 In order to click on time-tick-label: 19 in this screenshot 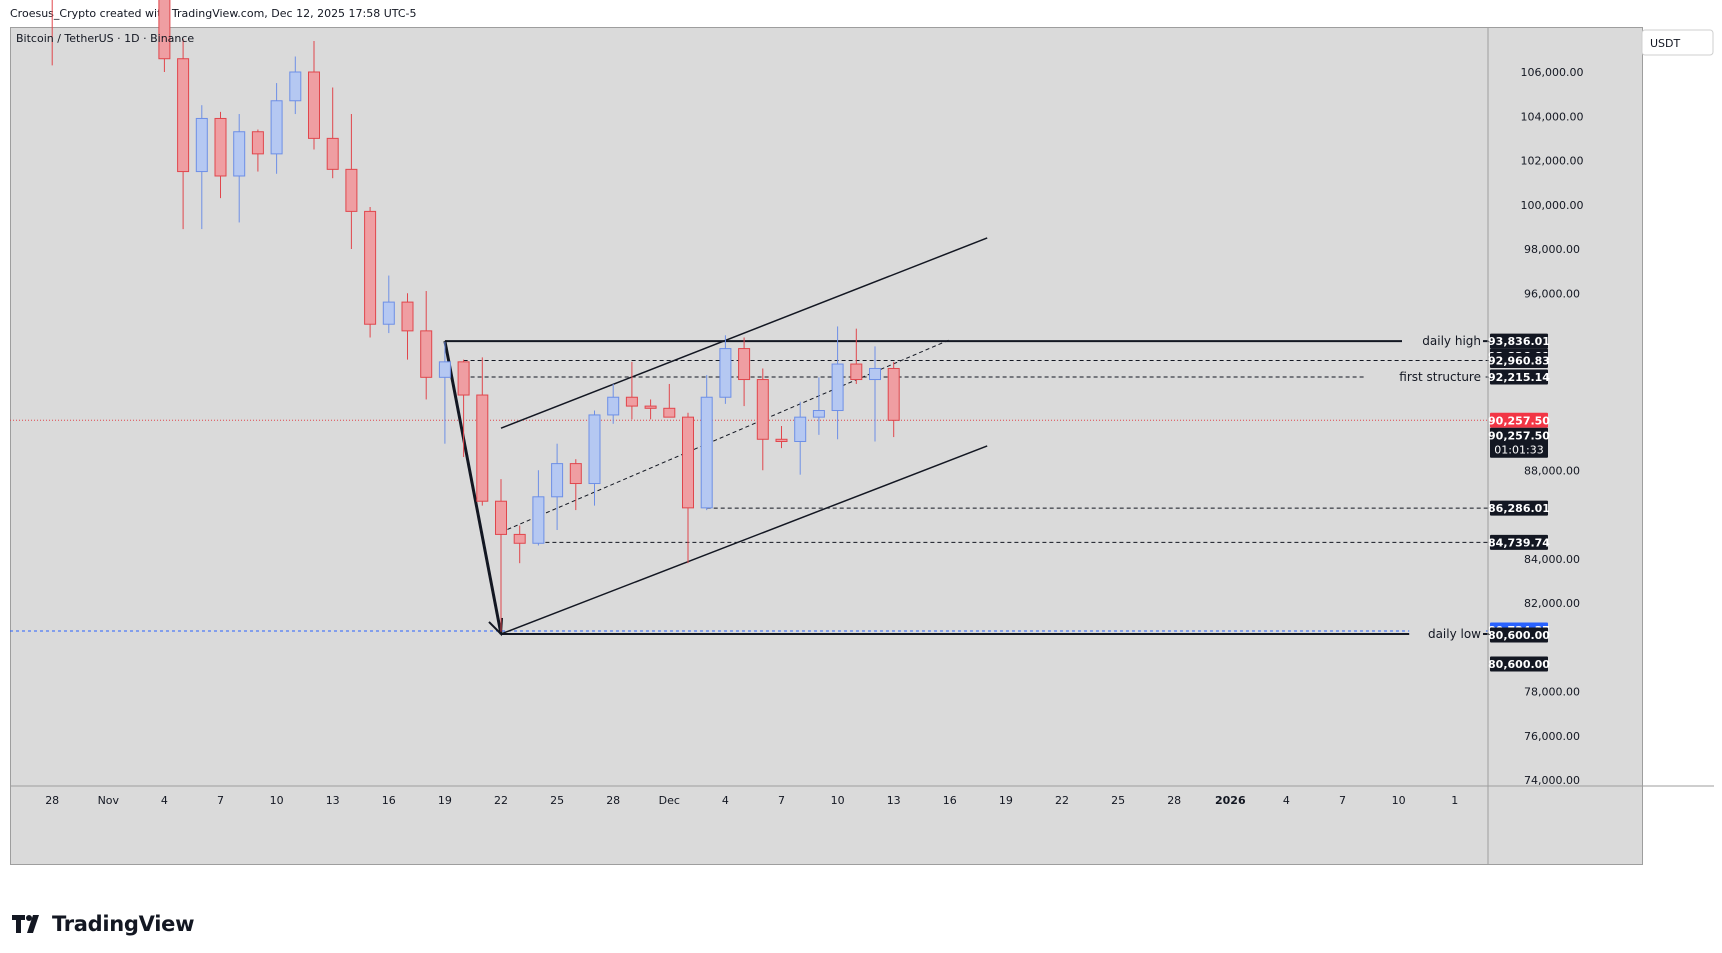, I will do `click(1006, 800)`.